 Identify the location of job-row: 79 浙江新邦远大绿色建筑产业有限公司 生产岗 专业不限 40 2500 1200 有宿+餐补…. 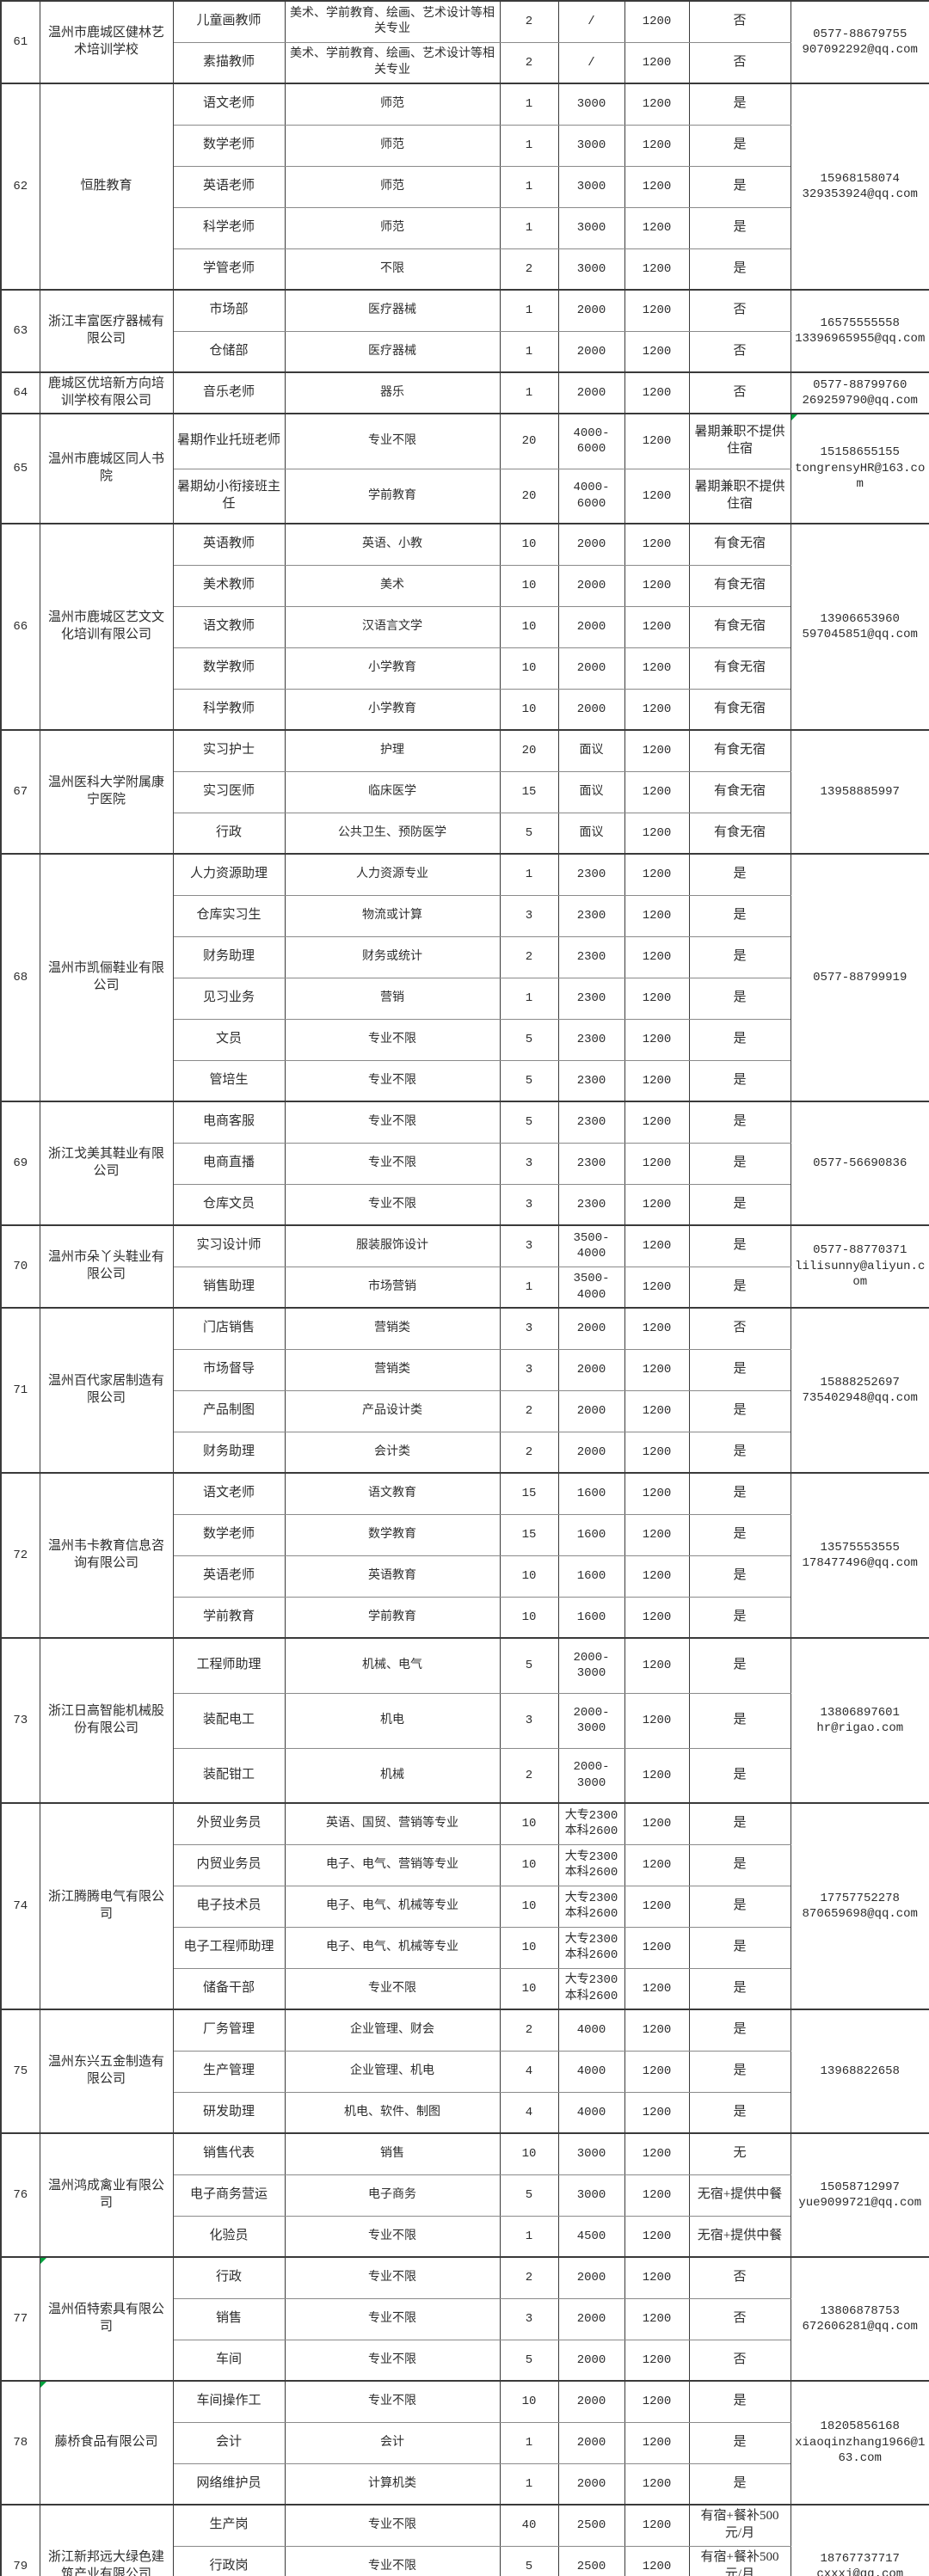
(464, 2540).